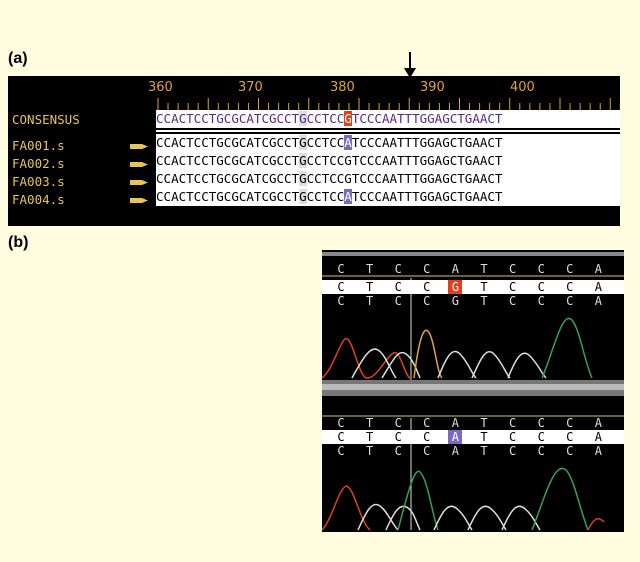 The width and height of the screenshot is (640, 562). I want to click on read-name: FA002.s, so click(38, 163).